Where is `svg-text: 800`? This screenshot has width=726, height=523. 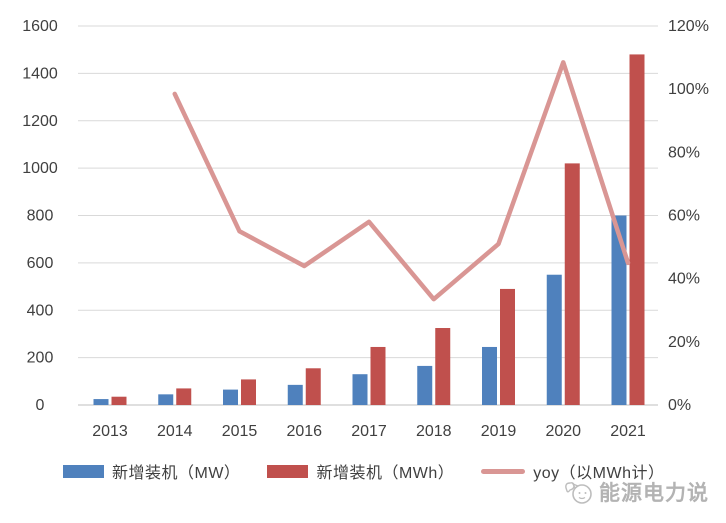
svg-text: 800 is located at coordinates (40, 216).